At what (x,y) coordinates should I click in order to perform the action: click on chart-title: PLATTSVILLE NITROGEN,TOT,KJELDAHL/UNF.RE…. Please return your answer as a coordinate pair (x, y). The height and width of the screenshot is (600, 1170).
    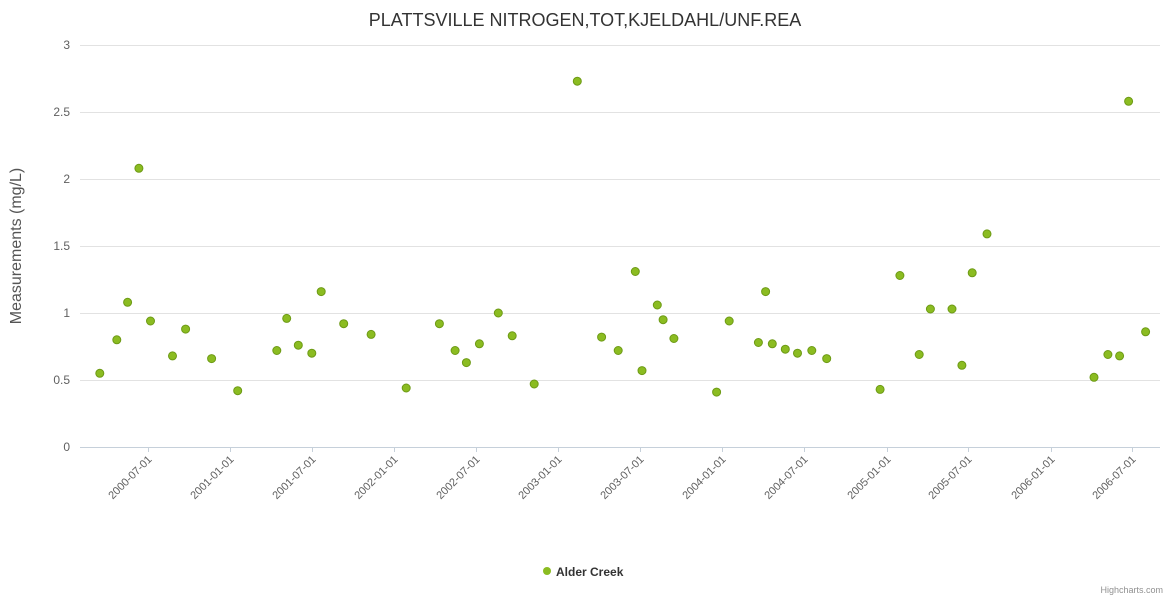
    Looking at the image, I should click on (585, 20).